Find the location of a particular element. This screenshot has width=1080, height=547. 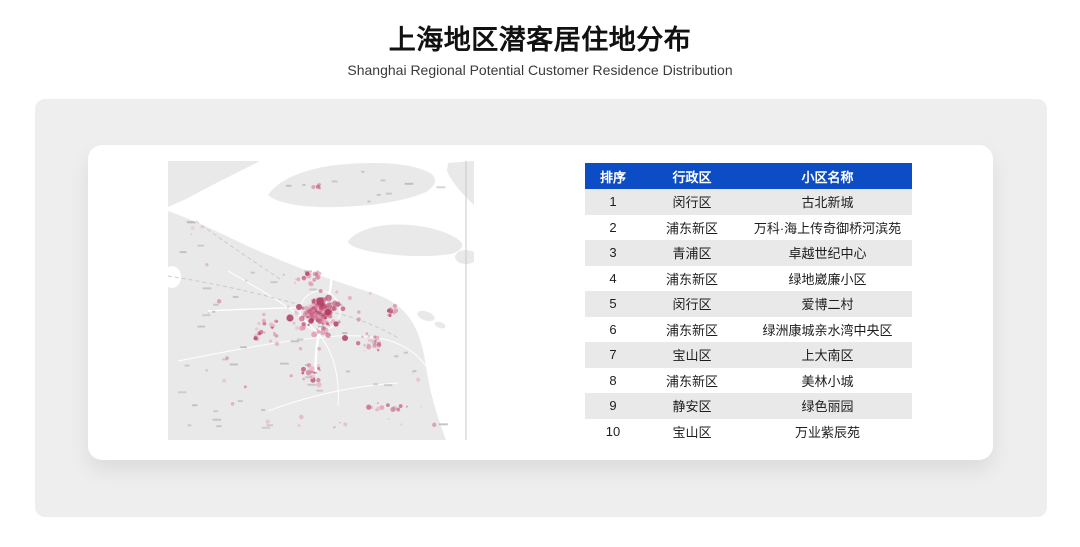

cell-rank: 9 is located at coordinates (613, 406).